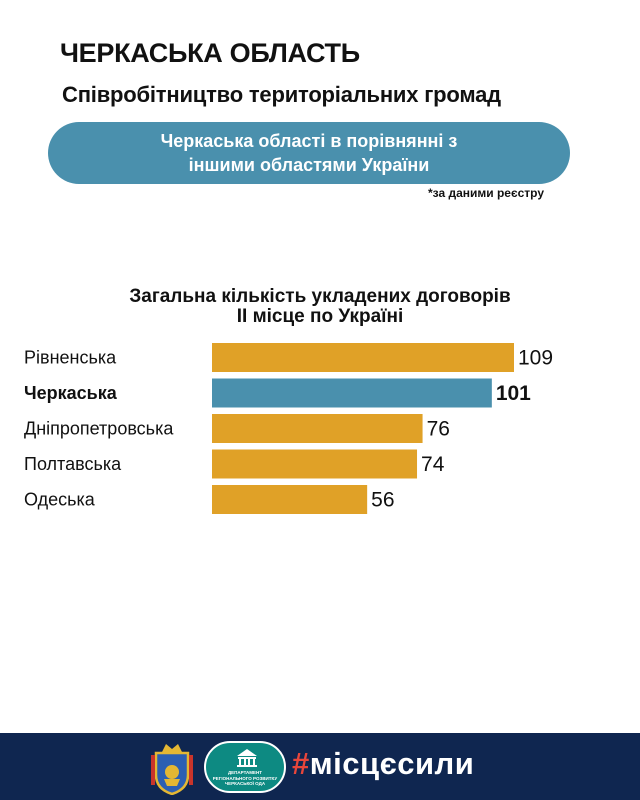 The height and width of the screenshot is (800, 640). Describe the element at coordinates (320, 296) in the screenshot. I see `chart-title: Загальна кількість укладених договорів` at that location.